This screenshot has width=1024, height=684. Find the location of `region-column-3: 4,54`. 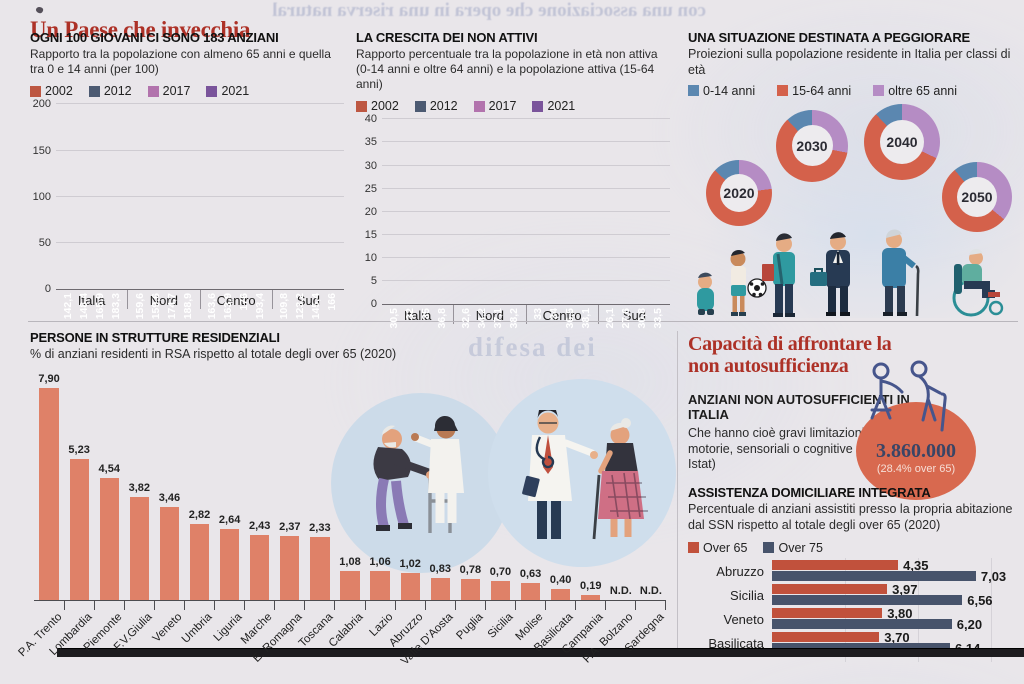

region-column-3: 4,54 is located at coordinates (109, 497).